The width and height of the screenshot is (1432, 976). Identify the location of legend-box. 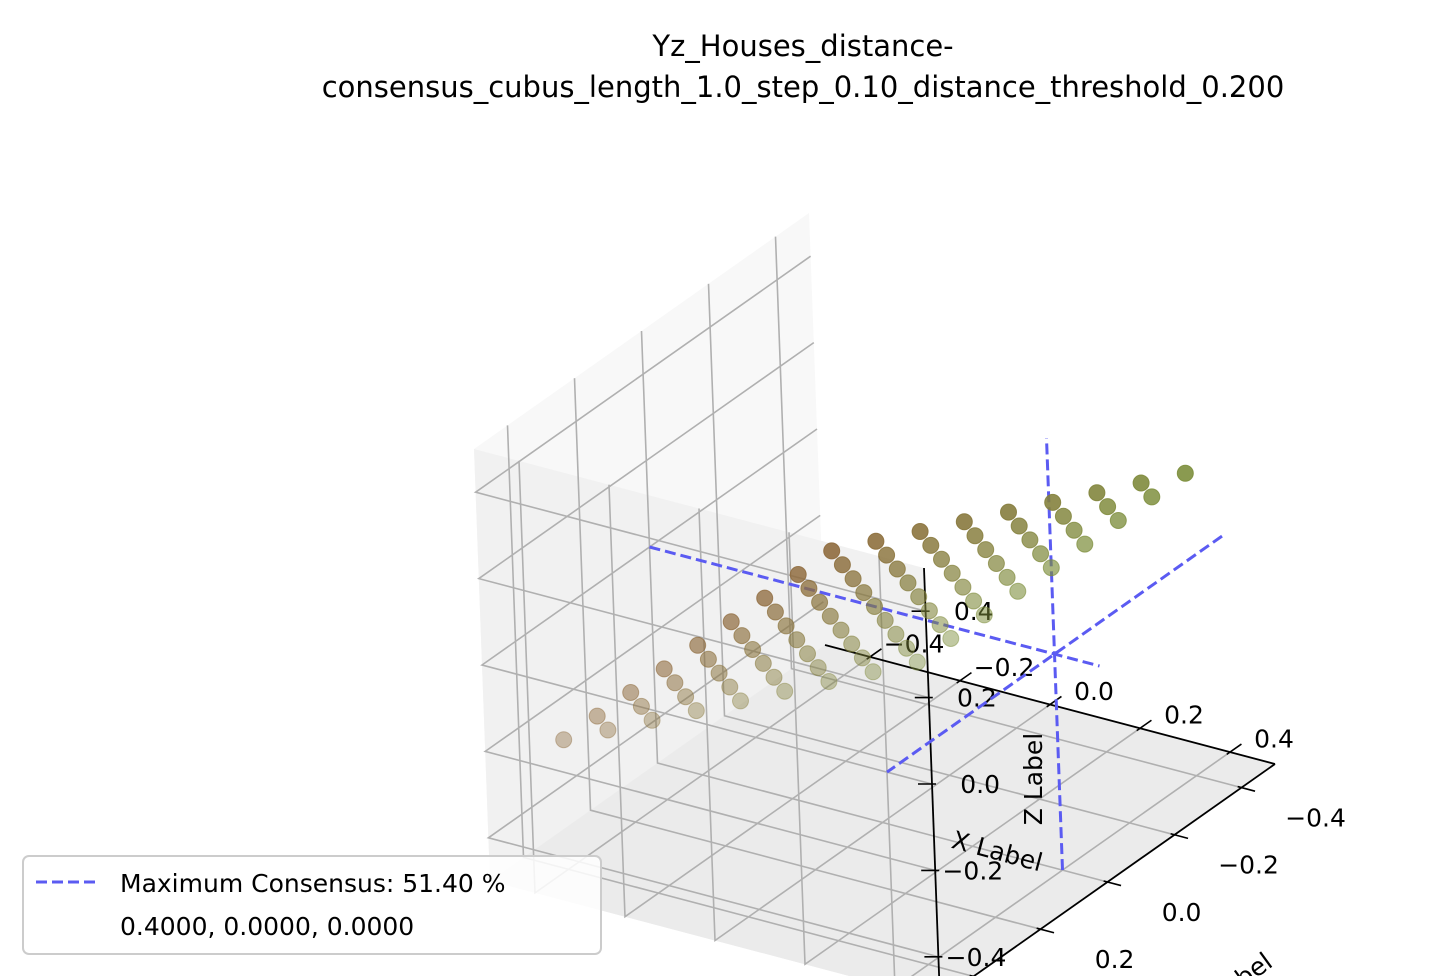
(312, 905).